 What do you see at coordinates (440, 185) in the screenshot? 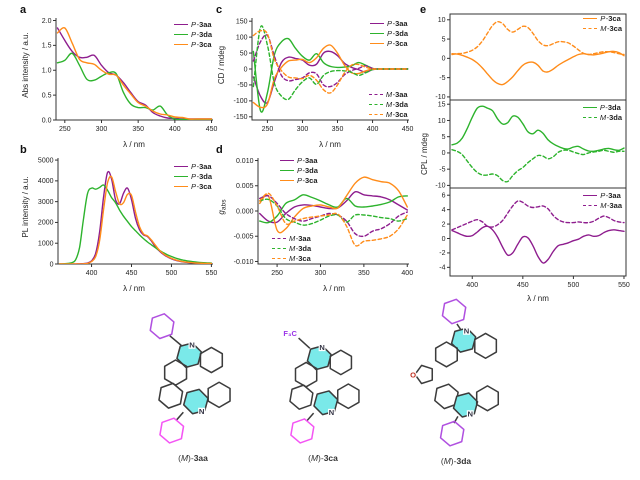
I see `svg-text: -10` at bounding box center [440, 185].